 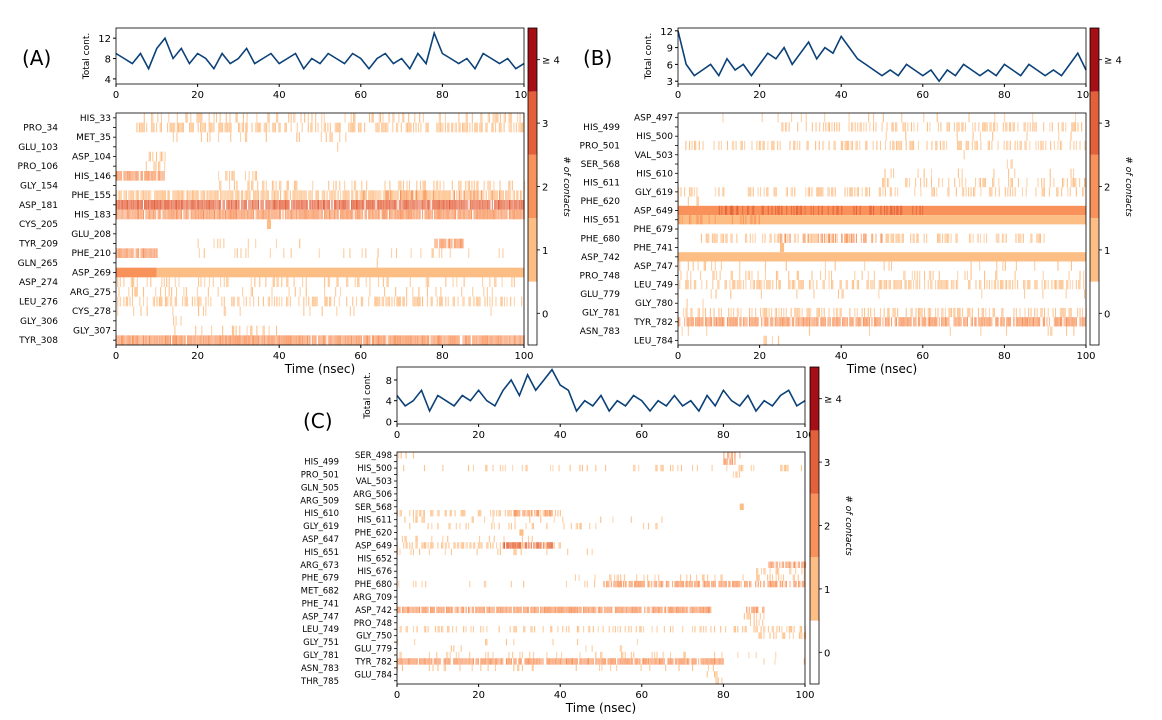 What do you see at coordinates (922, 356) in the screenshot?
I see `x-tick-label: 60` at bounding box center [922, 356].